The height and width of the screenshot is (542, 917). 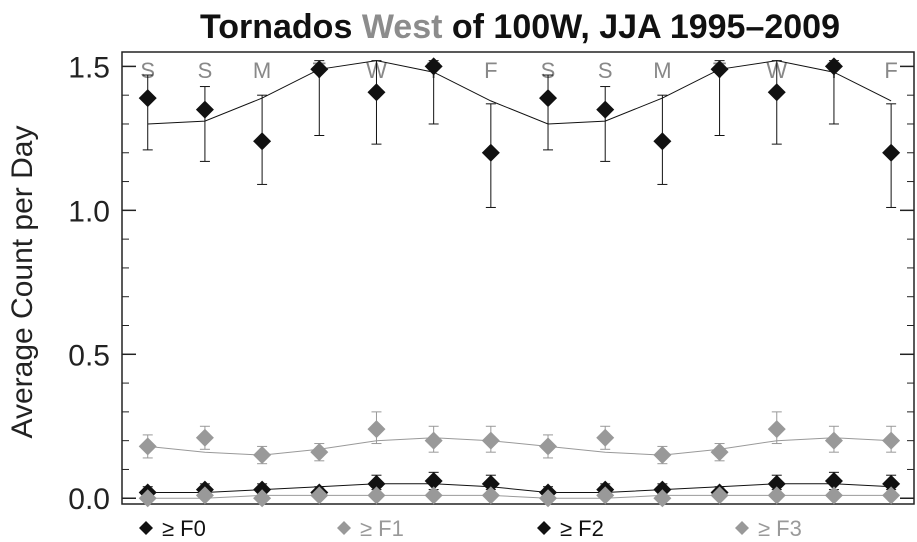 What do you see at coordinates (89, 211) in the screenshot?
I see `y-tick-label: 1.0` at bounding box center [89, 211].